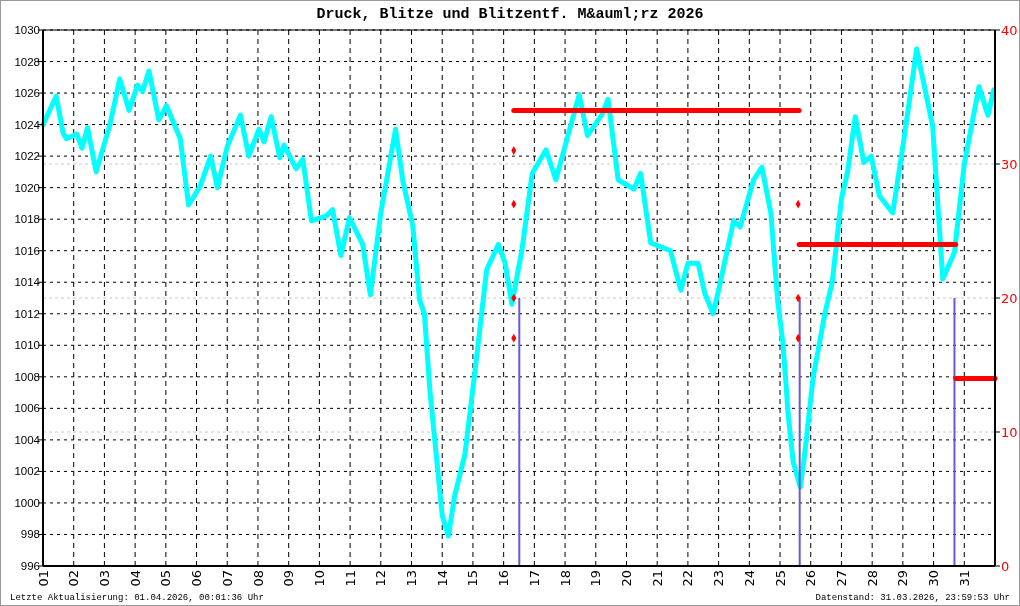  I want to click on y-tick-label: 1006, so click(27, 408).